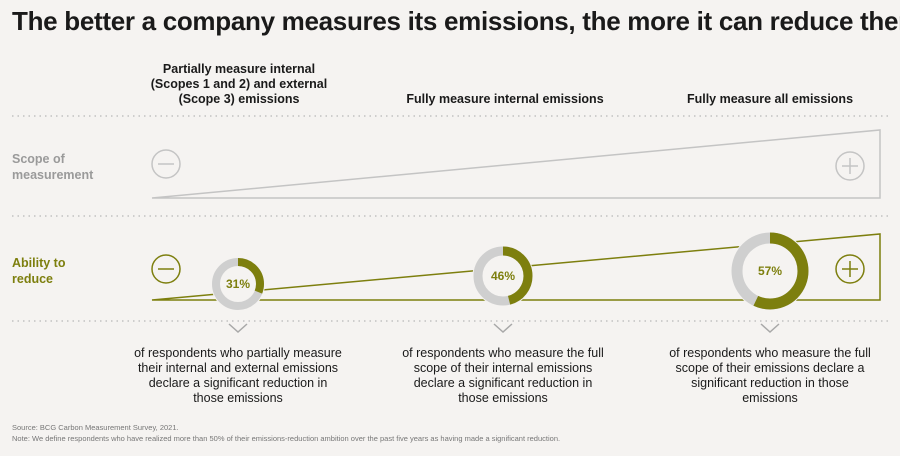 This screenshot has width=900, height=456. What do you see at coordinates (166, 269) in the screenshot?
I see `reduce-minus-icon` at bounding box center [166, 269].